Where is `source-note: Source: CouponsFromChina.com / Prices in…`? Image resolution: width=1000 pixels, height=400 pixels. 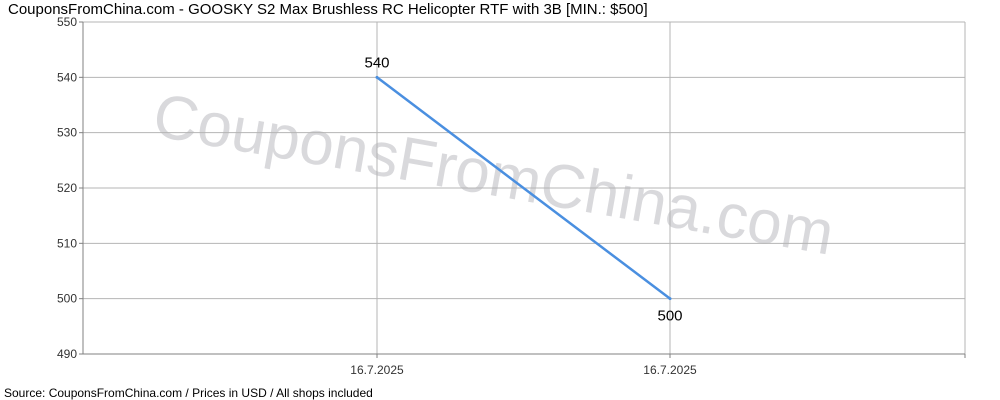 source-note: Source: CouponsFromChina.com / Prices in… is located at coordinates (188, 393).